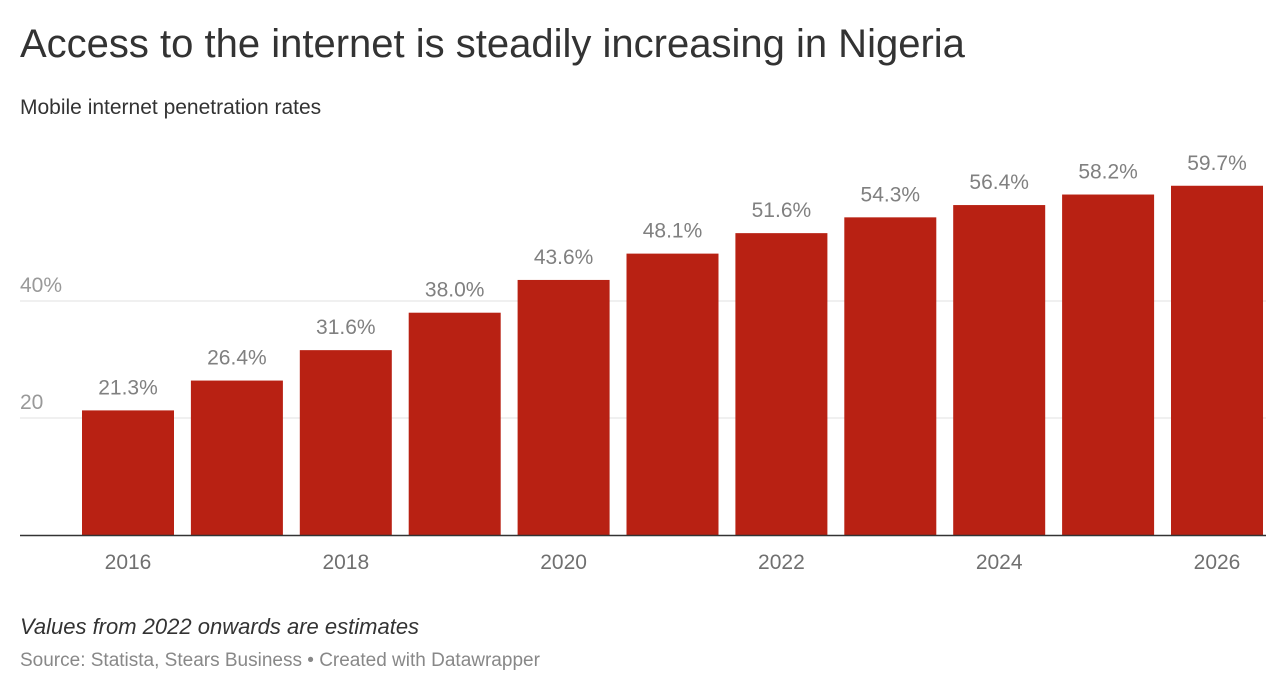 Image resolution: width=1286 pixels, height=696 pixels. Describe the element at coordinates (782, 210) in the screenshot. I see `value-label: 51.6%` at that location.